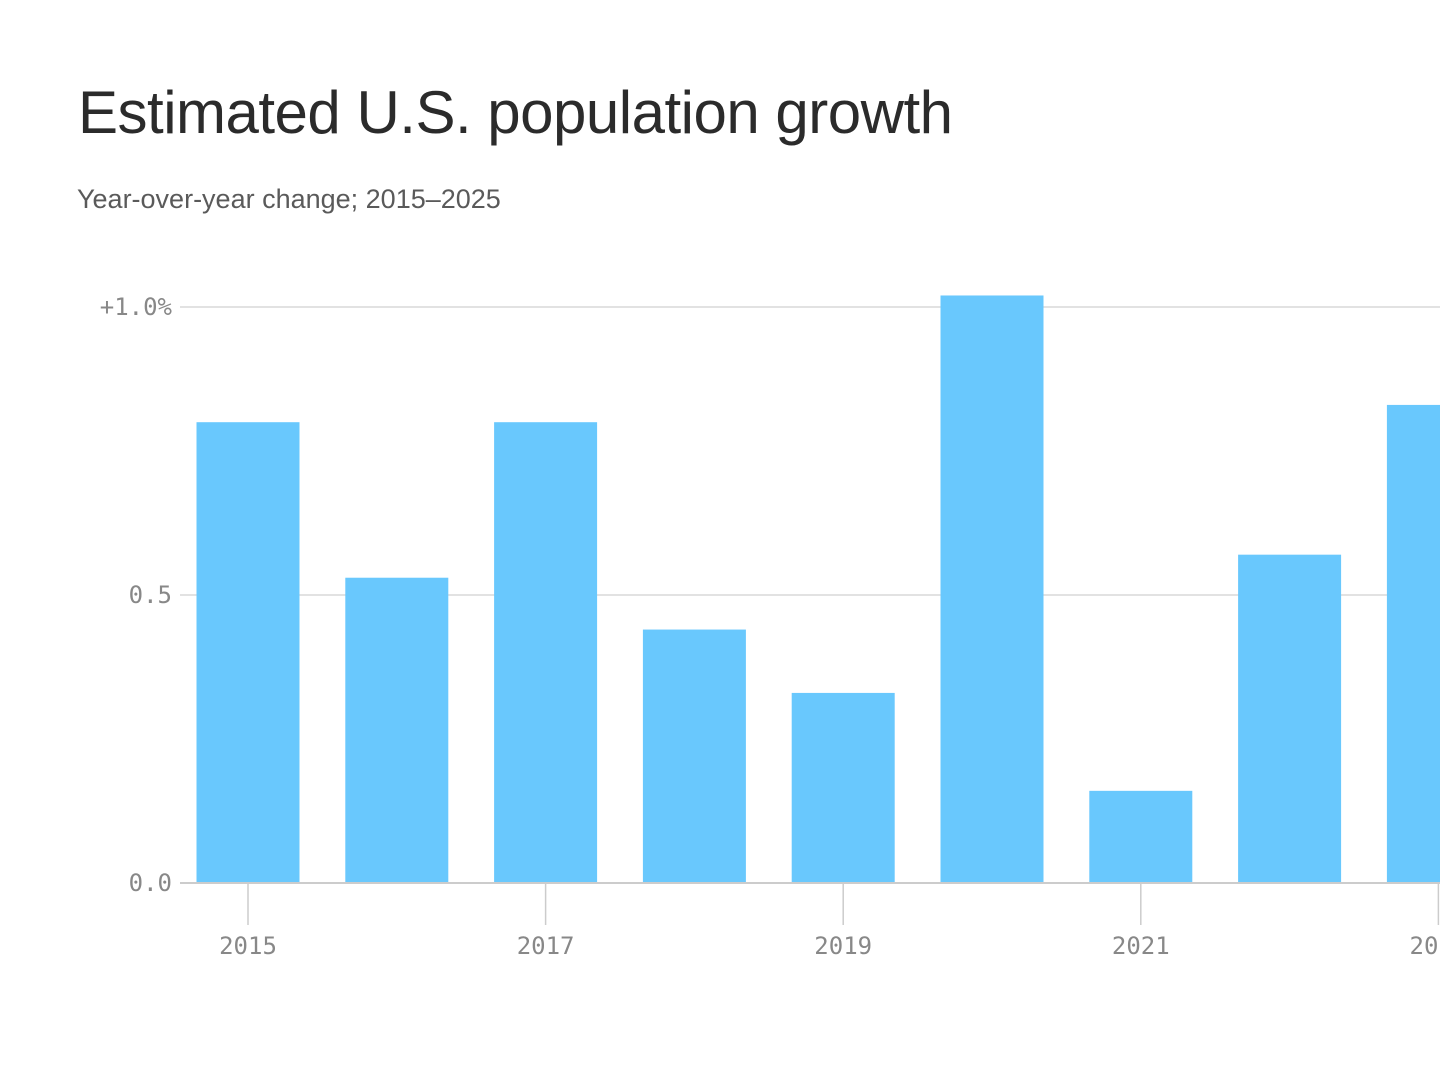 The height and width of the screenshot is (1080, 1440). What do you see at coordinates (1425, 946) in the screenshot?
I see `x-tick-label: 2023` at bounding box center [1425, 946].